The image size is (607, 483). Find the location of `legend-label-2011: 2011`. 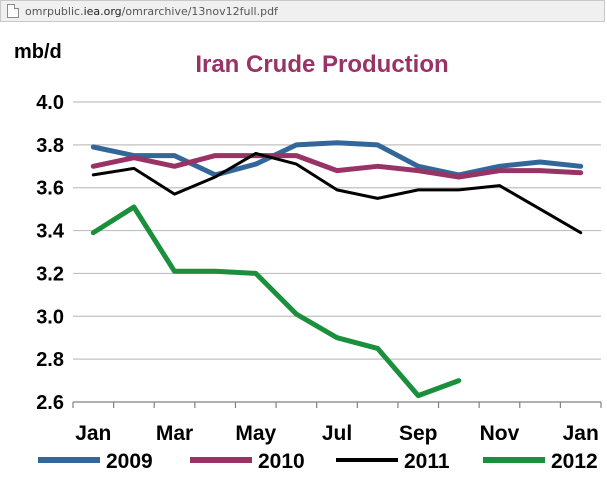

legend-label-2011: 2011 is located at coordinates (427, 461).